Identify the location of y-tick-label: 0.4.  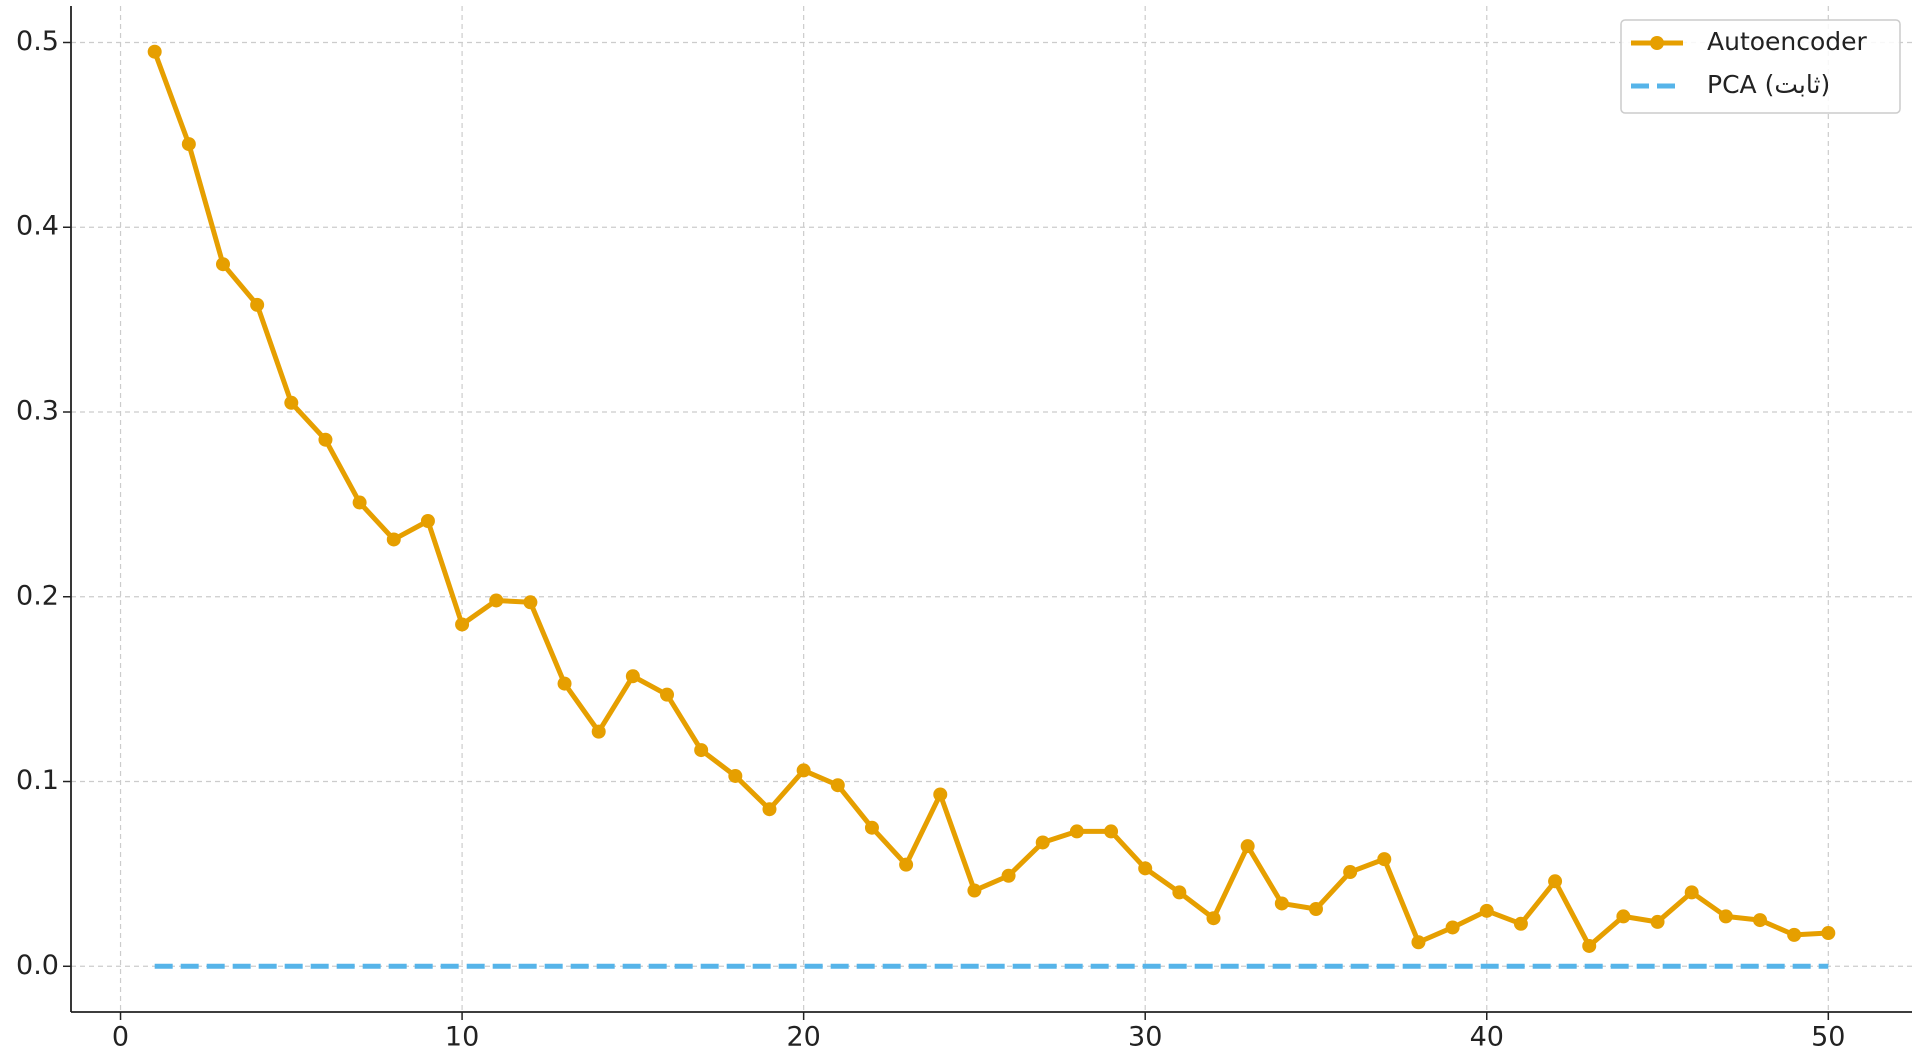
(37, 226).